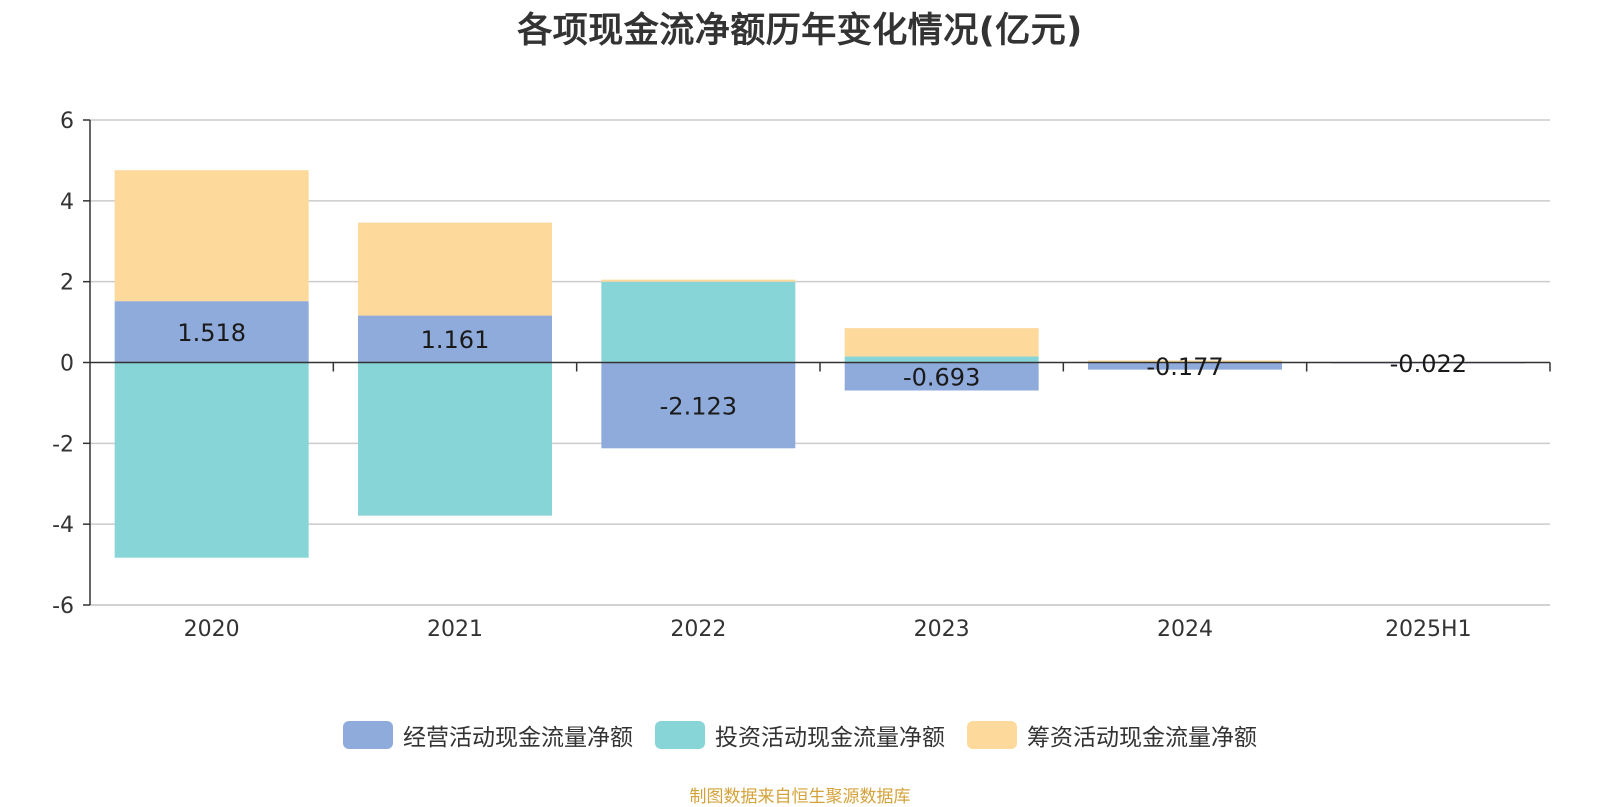 The image size is (1600, 807). Describe the element at coordinates (212, 629) in the screenshot. I see `x-tick-label: 2020` at that location.